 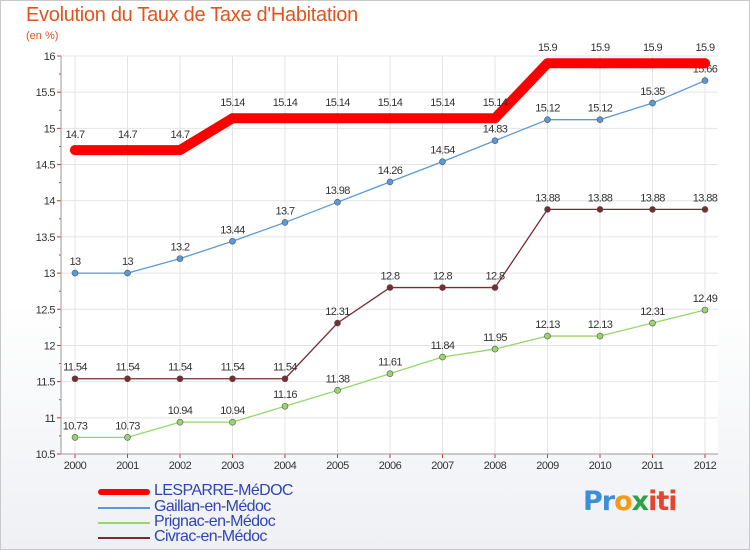 I want to click on y-tick-label: 11, so click(x=50, y=419).